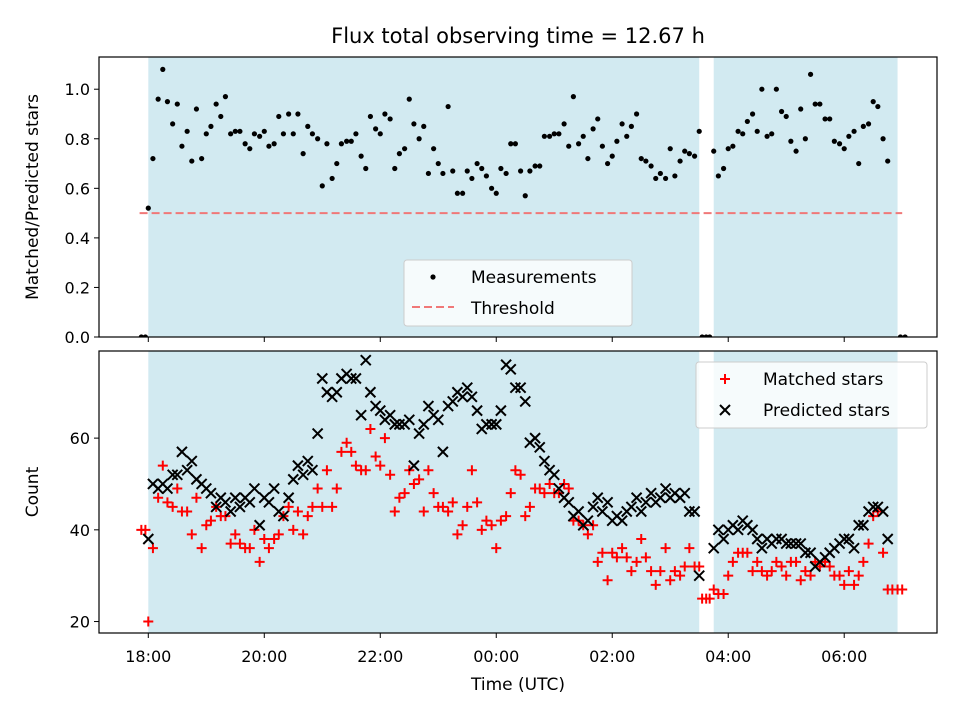 The width and height of the screenshot is (960, 720). I want to click on y-tick-label: 1.0, so click(77, 89).